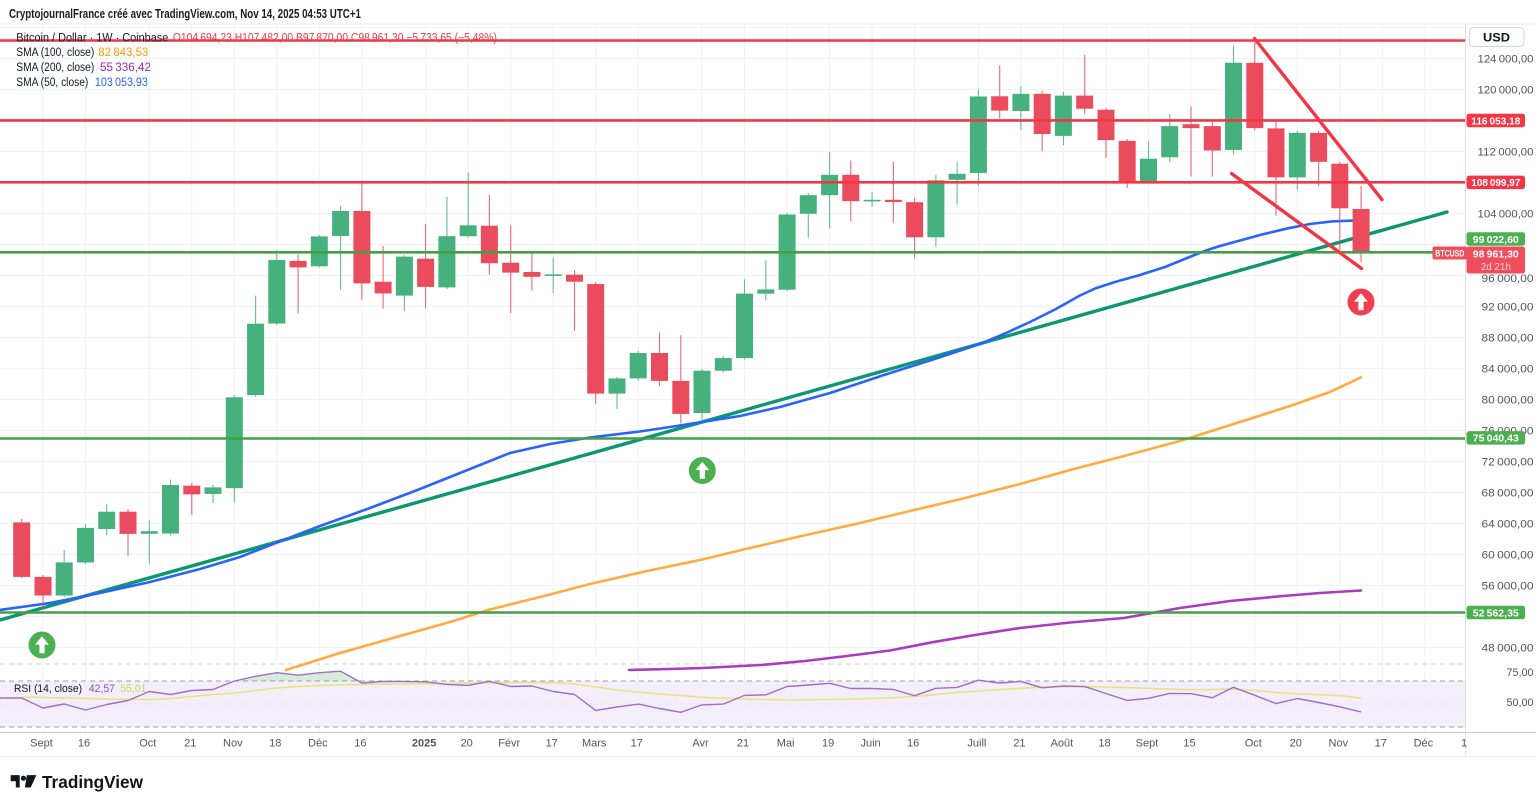 The width and height of the screenshot is (1536, 808). What do you see at coordinates (1496, 254) in the screenshot?
I see `svg-text: 98 961,30` at bounding box center [1496, 254].